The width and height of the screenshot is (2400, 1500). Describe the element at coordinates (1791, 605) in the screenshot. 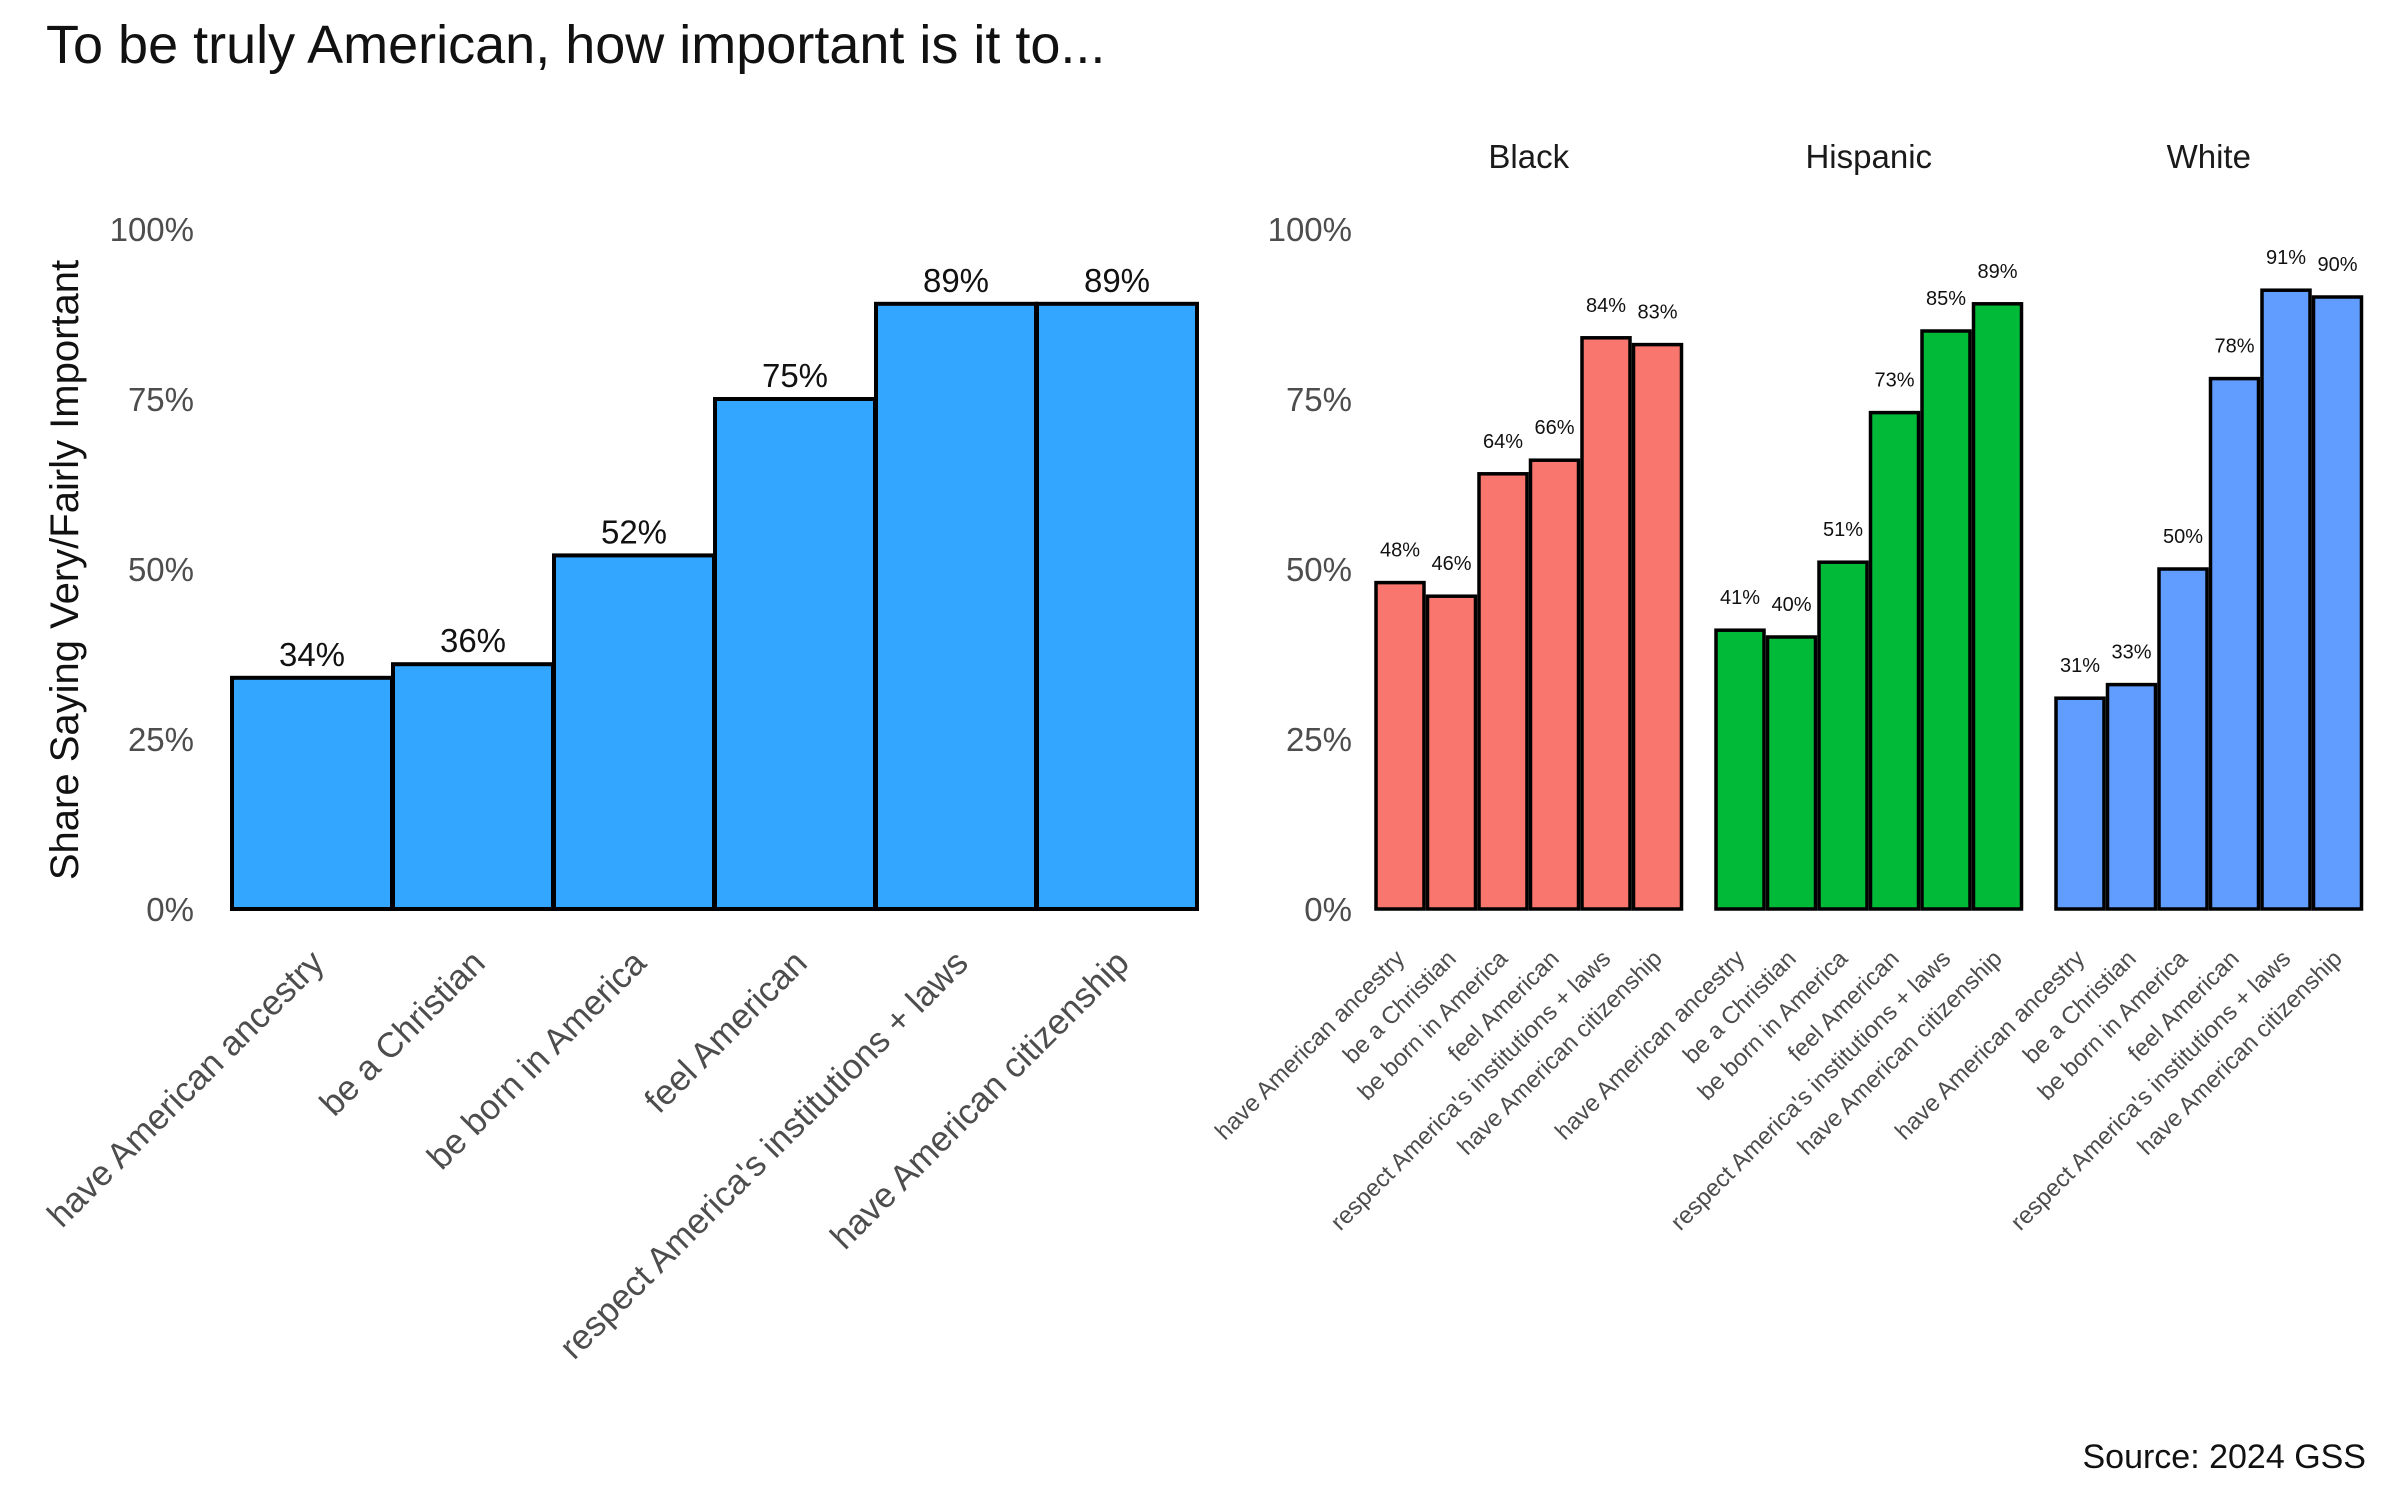

I see `data-label: 40%` at that location.